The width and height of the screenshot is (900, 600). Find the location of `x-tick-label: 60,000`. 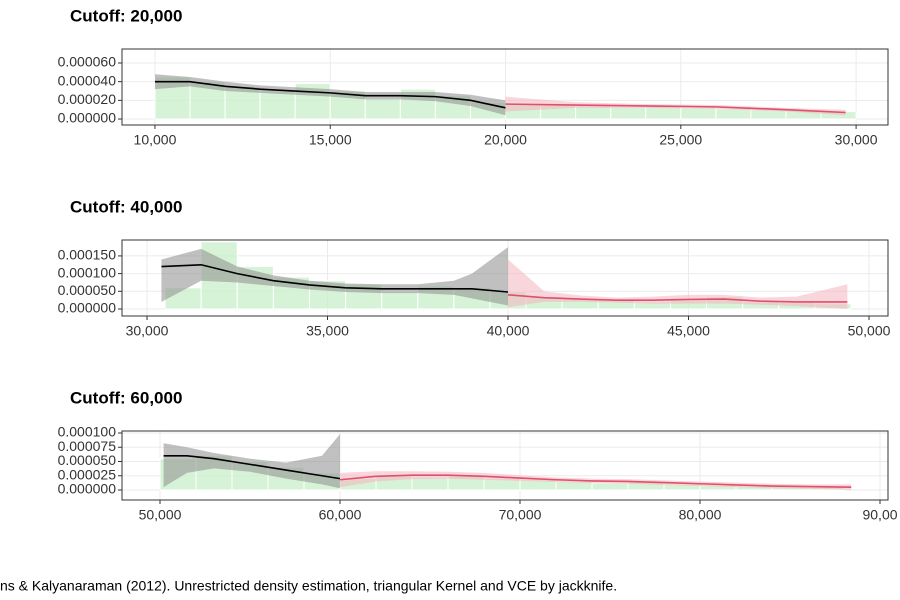

x-tick-label: 60,000 is located at coordinates (340, 515).